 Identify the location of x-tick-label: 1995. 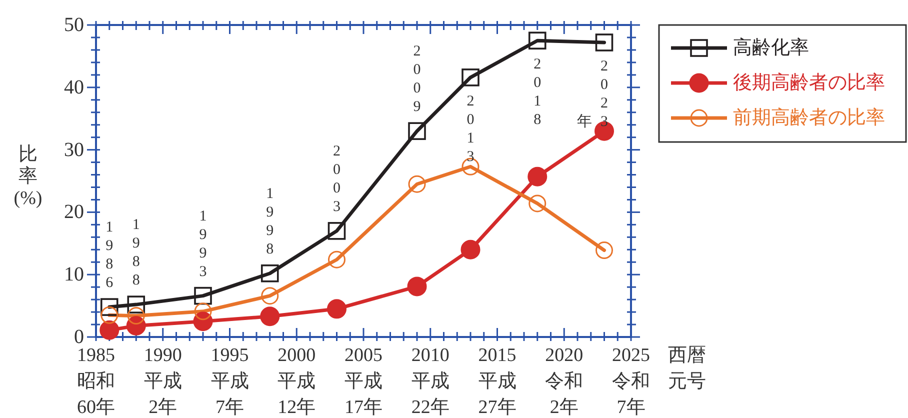
(229, 355).